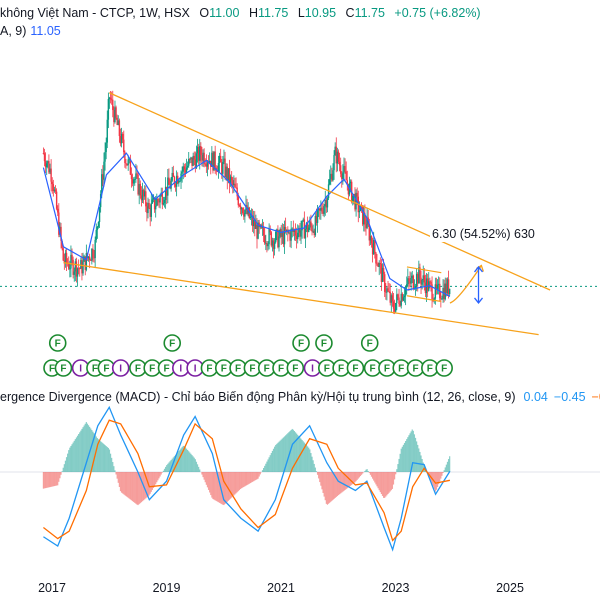  I want to click on event-f-marker, so click(444, 368).